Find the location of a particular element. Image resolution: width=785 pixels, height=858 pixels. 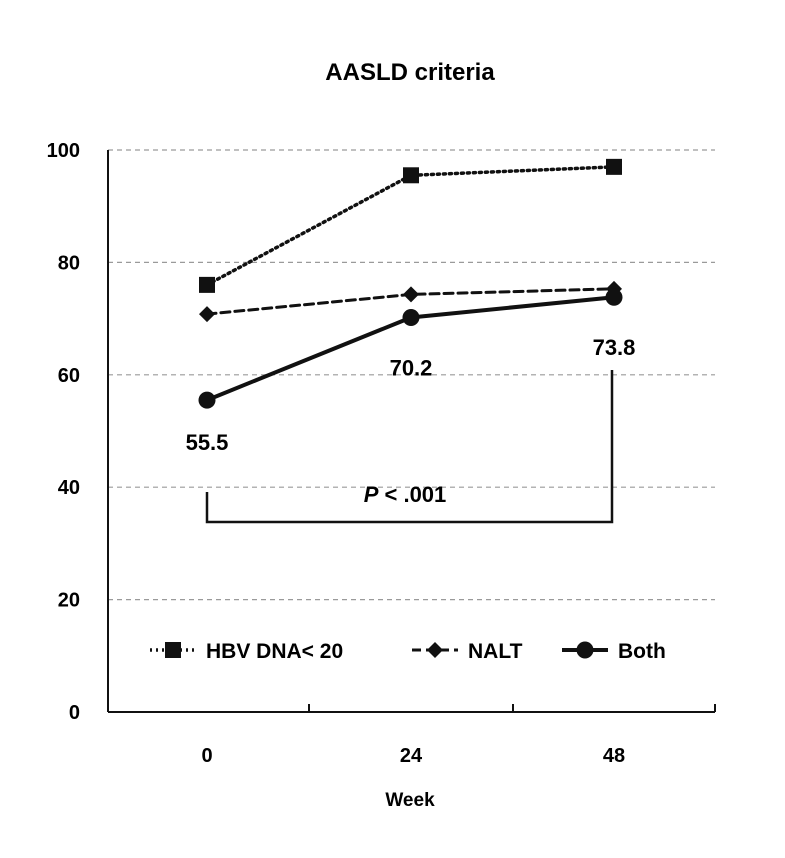

y-tick-label: 20 is located at coordinates (69, 601).